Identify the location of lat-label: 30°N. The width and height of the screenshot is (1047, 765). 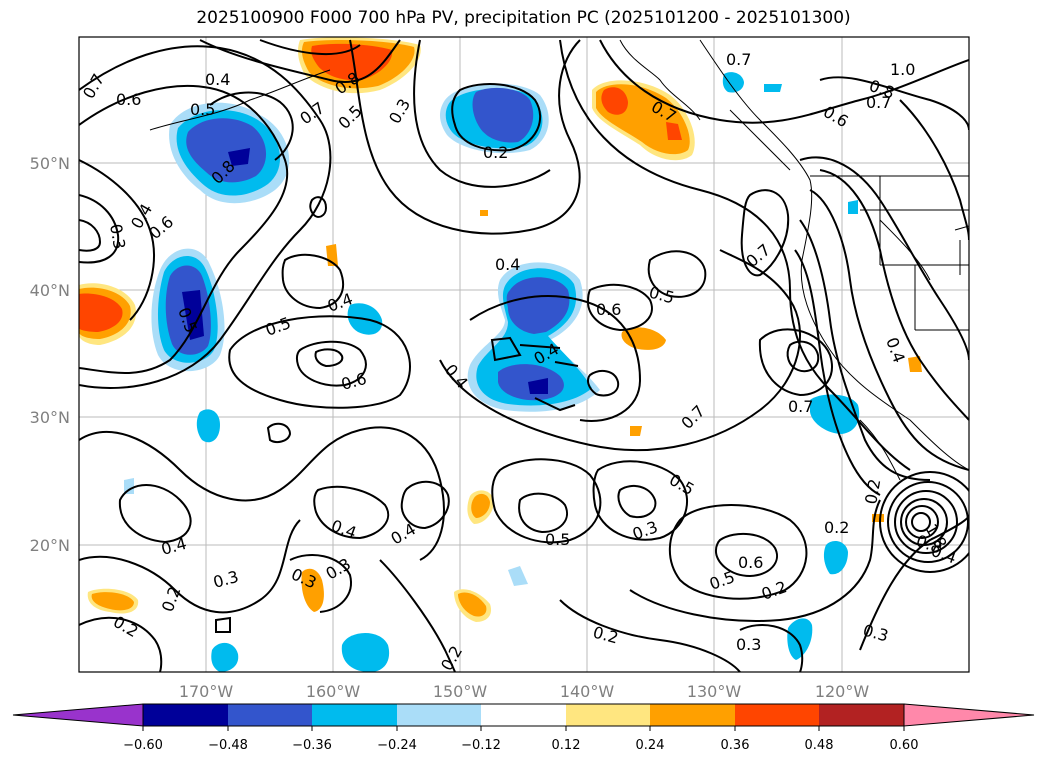
(50, 417).